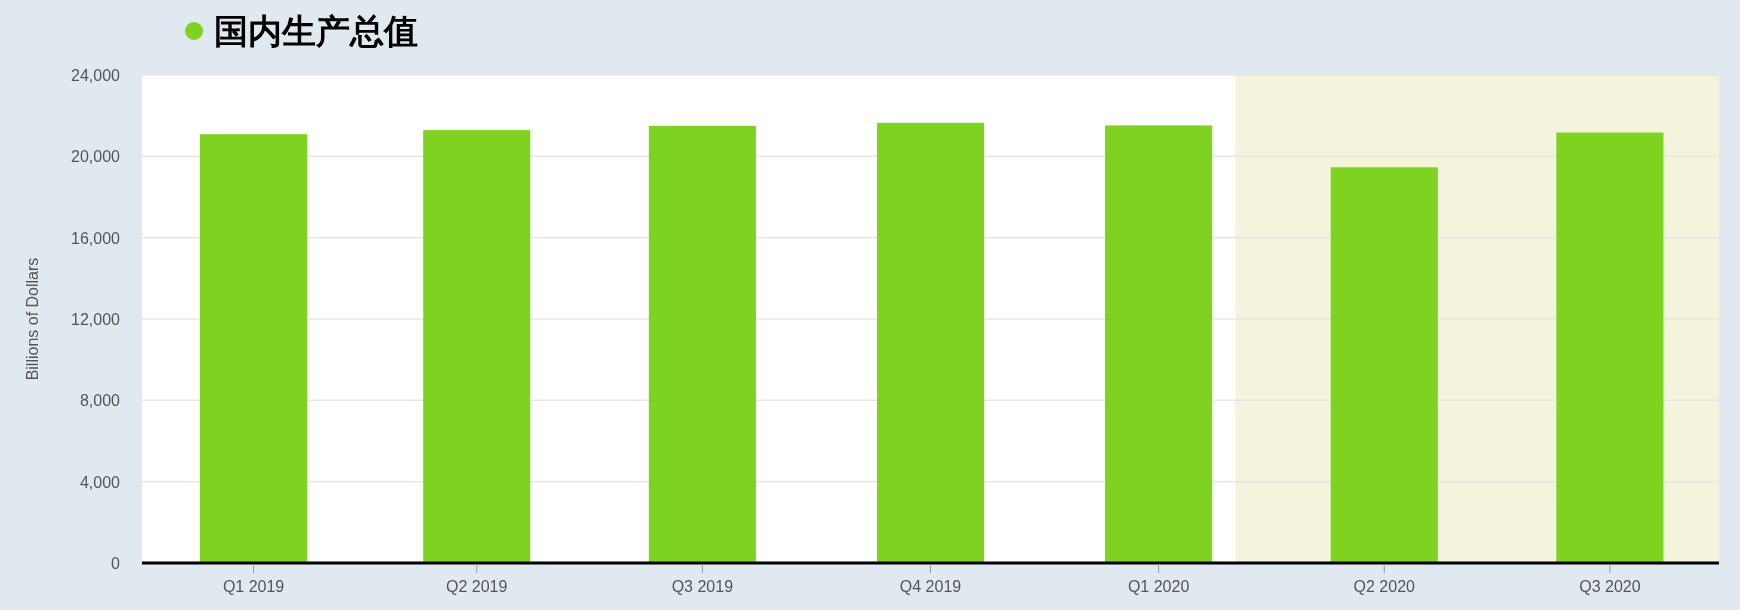  Describe the element at coordinates (116, 563) in the screenshot. I see `y-tick-label: 0` at that location.